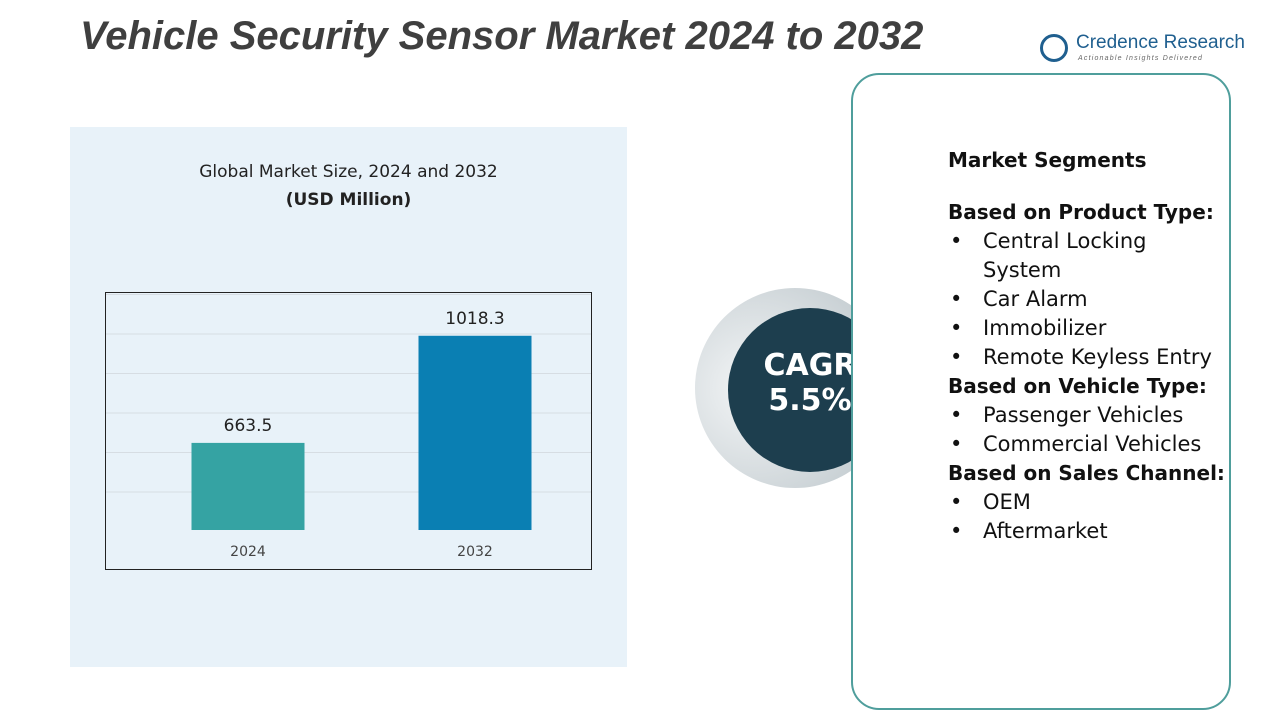  What do you see at coordinates (1088, 357) in the screenshot?
I see `segment-item: Remote Keyless Entry` at bounding box center [1088, 357].